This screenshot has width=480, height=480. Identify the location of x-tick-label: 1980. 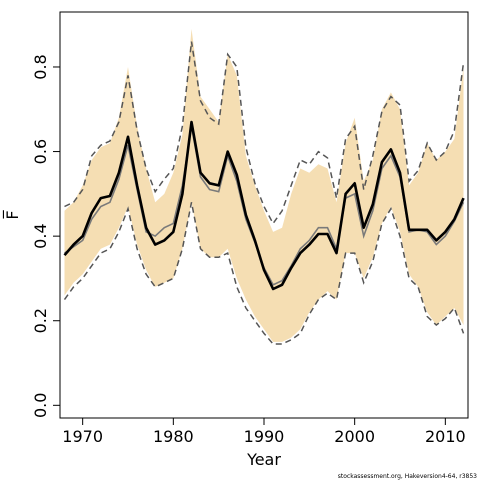
(173, 436).